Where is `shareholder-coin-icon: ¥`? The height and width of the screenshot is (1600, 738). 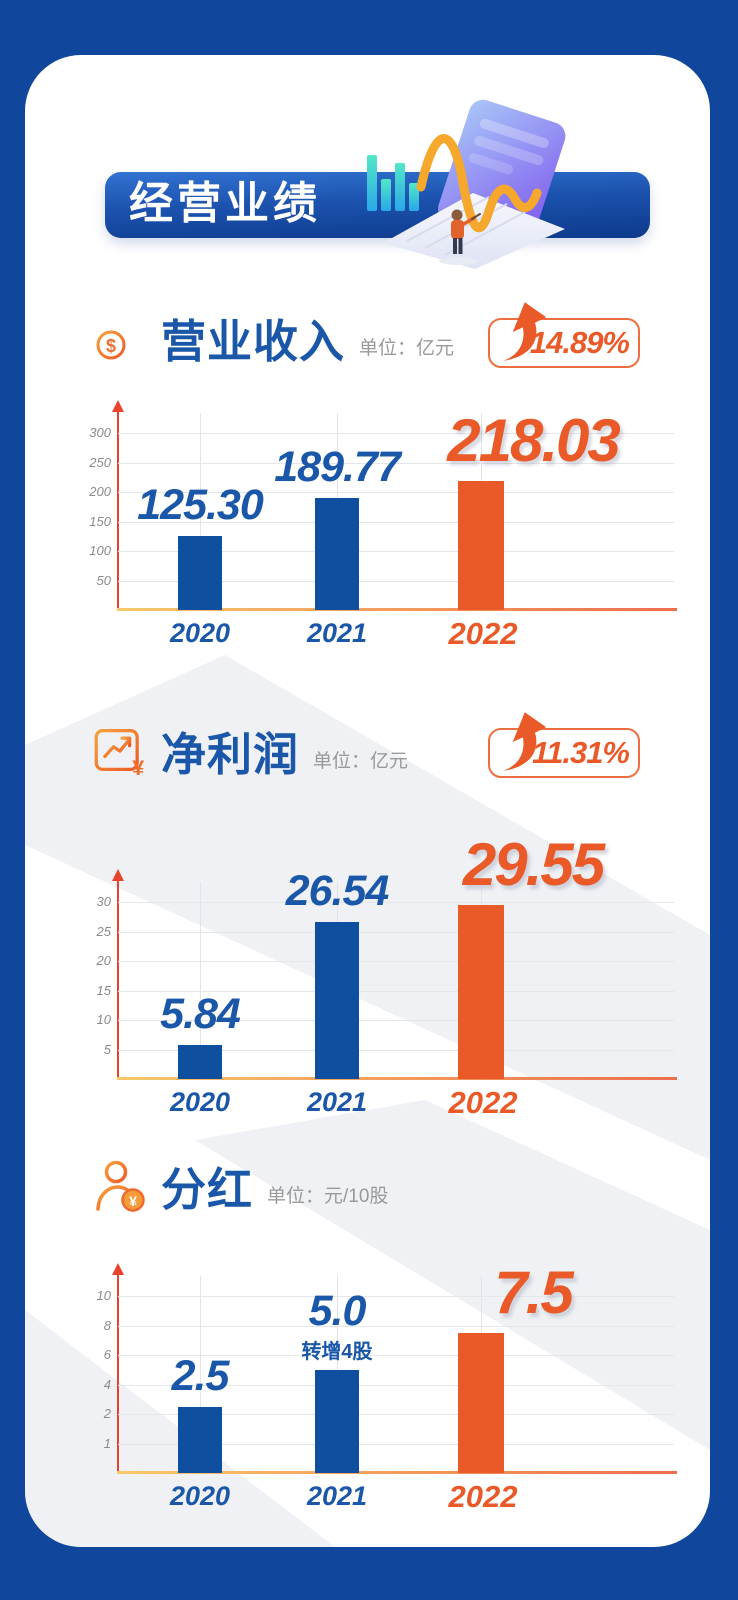 shareholder-coin-icon: ¥ is located at coordinates (120, 1186).